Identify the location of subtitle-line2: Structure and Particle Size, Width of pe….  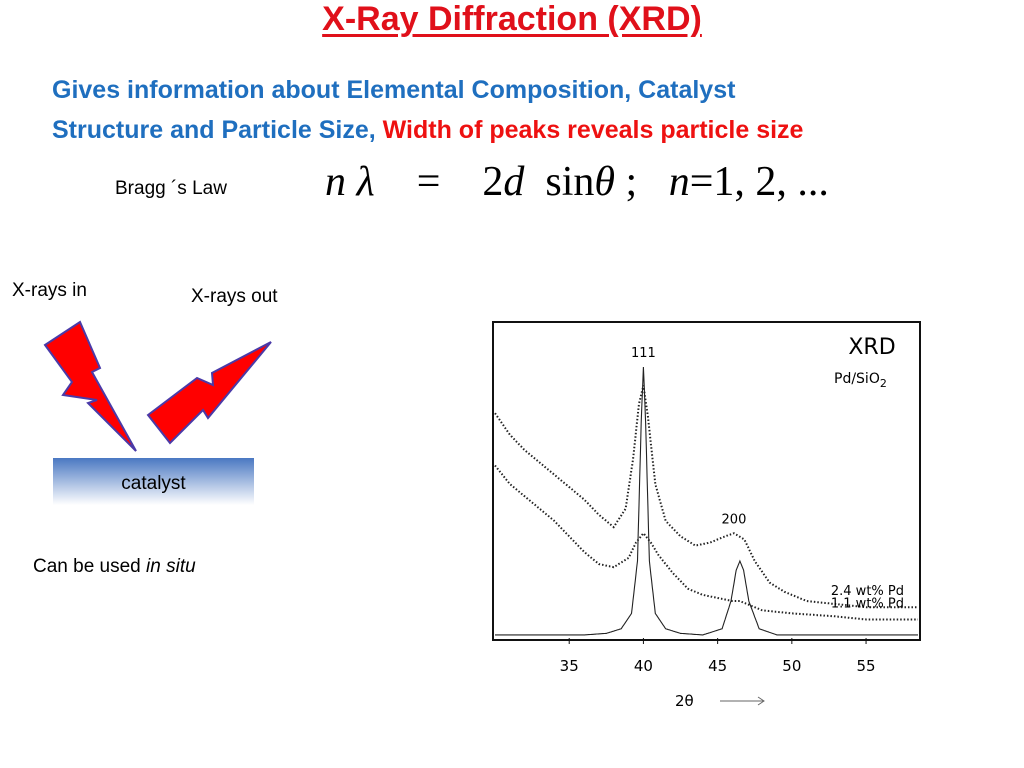
(532, 130).